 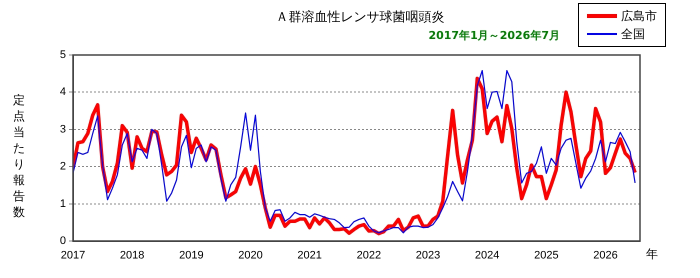 What do you see at coordinates (63, 204) in the screenshot?
I see `y-tick-label: 1` at bounding box center [63, 204].